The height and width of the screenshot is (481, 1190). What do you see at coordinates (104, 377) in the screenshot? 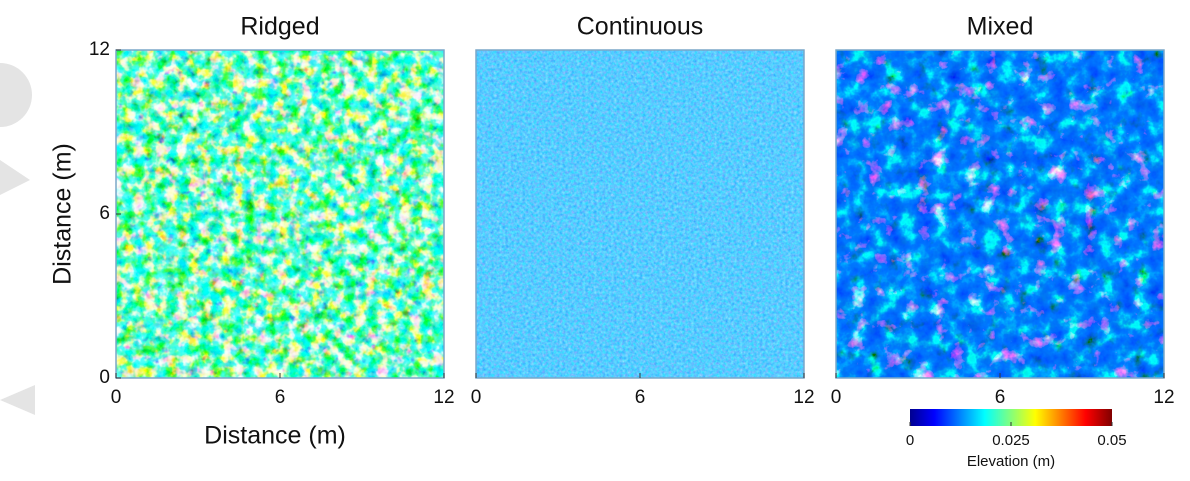
I see `y-tick-label: 0` at bounding box center [104, 377].